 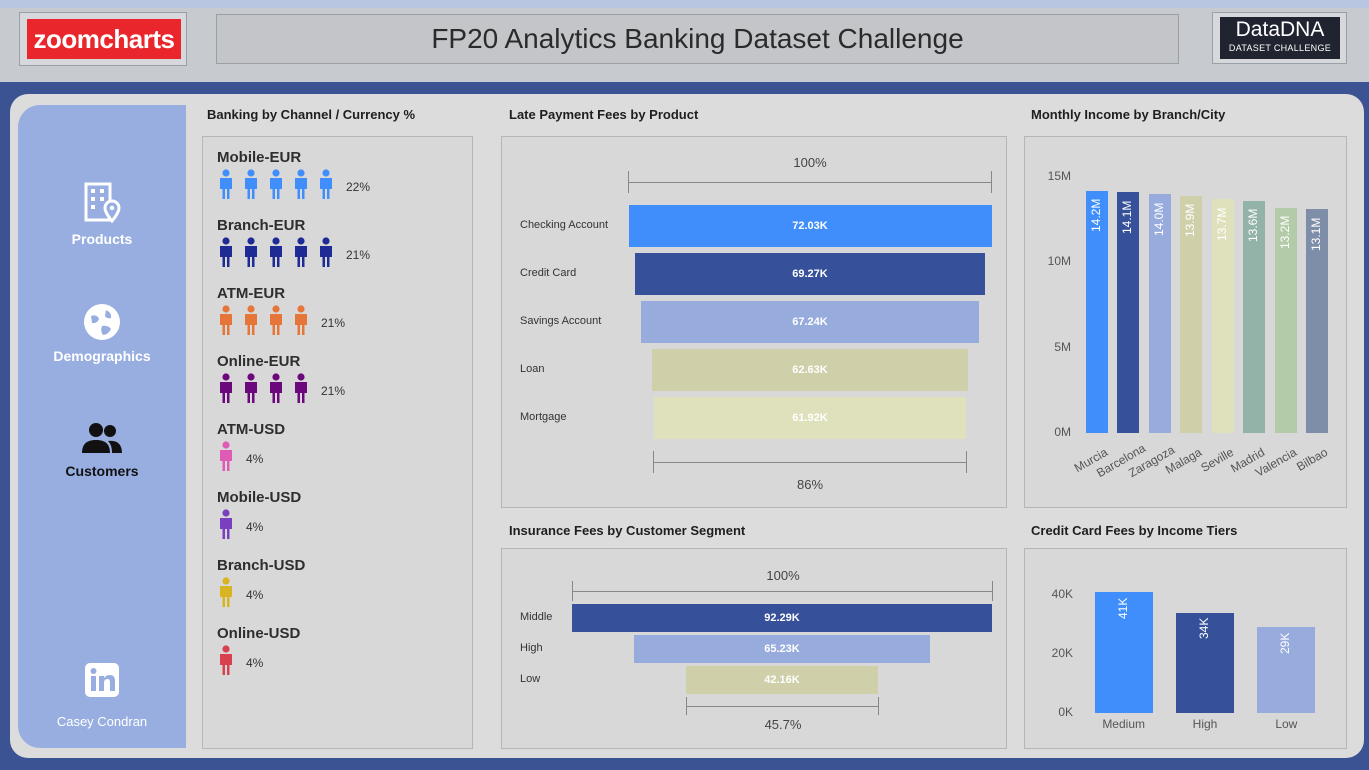 I want to click on late-fees-category-label: Credit Card, so click(x=548, y=273).